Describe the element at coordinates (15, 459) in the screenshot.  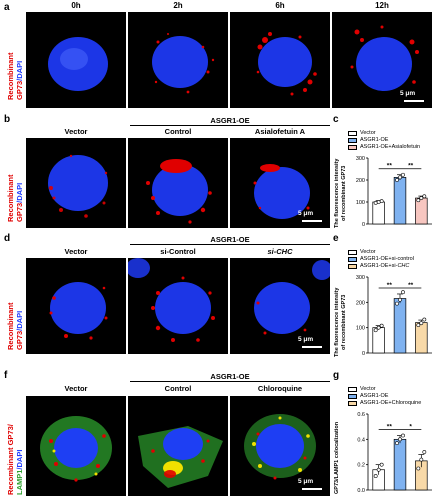
I see `row-label-f: Recombinant GP73/ LAMP1/DAPI` at that location.